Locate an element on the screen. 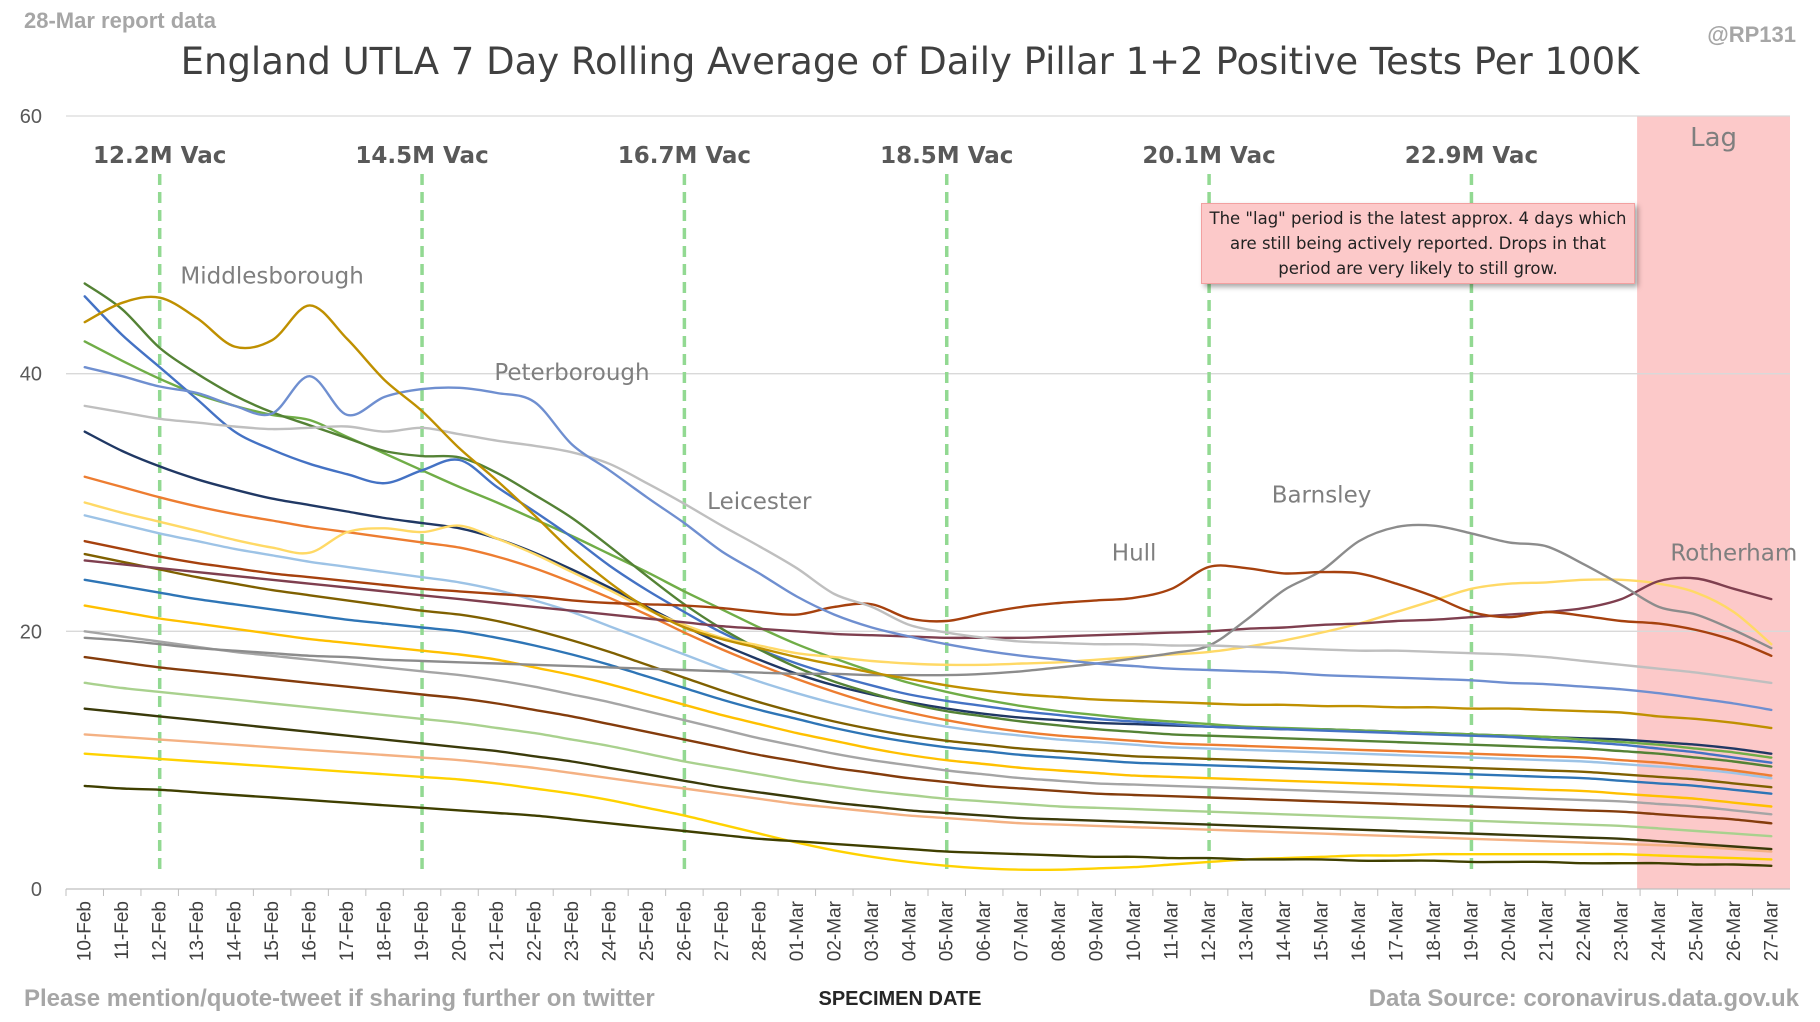  report-date: 28-Mar report data is located at coordinates (120, 20).